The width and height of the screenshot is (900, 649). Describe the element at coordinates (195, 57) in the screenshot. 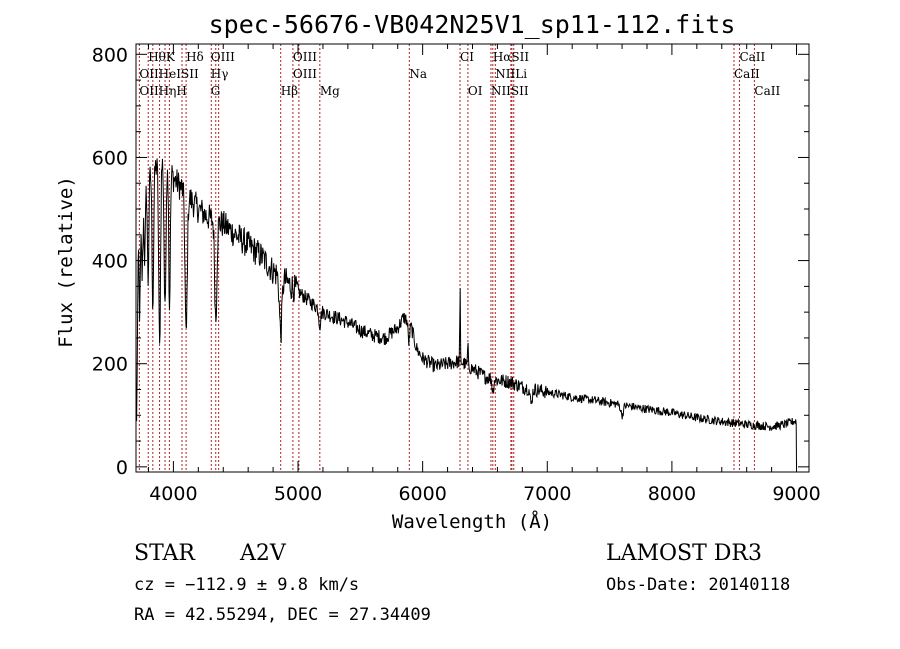

I see `spectral-line-label: Hδ` at that location.